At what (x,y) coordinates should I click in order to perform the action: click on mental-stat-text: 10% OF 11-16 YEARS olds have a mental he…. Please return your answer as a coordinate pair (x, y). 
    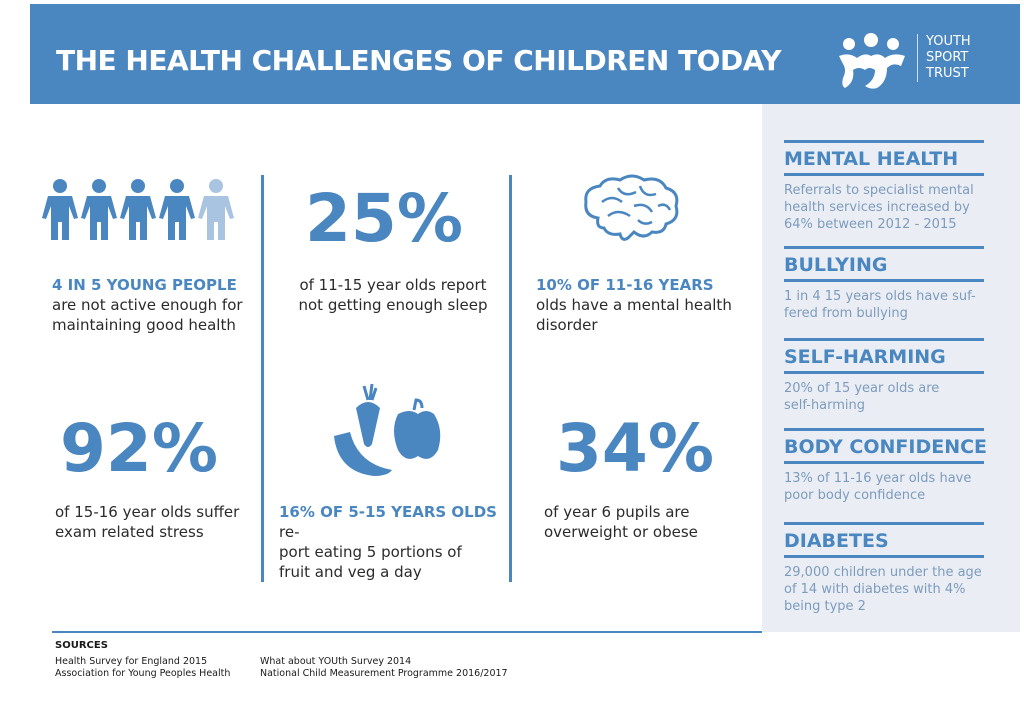
    Looking at the image, I should click on (634, 305).